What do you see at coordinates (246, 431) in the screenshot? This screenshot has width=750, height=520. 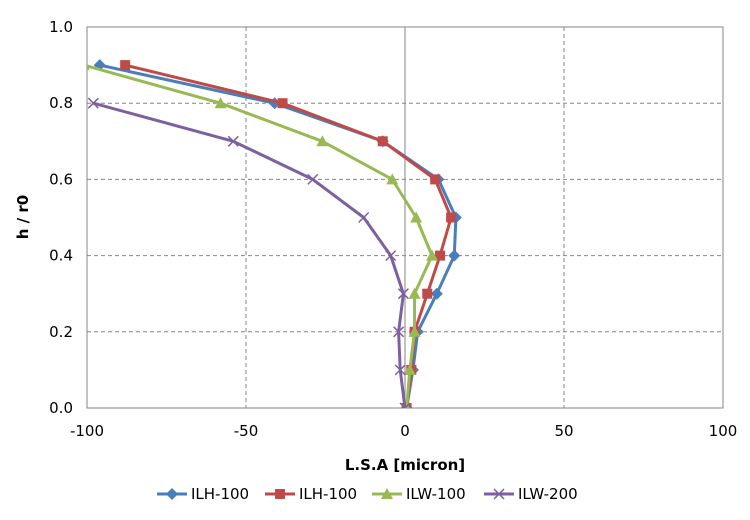 I see `x-tick-label: -50` at bounding box center [246, 431].